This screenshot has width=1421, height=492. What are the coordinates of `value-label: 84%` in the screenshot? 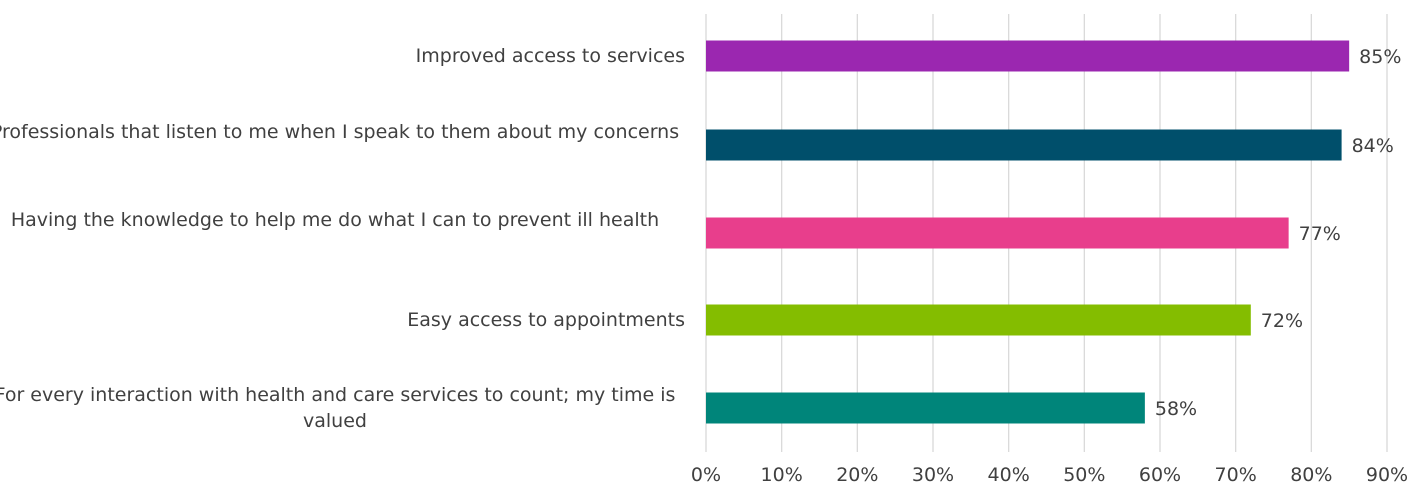 It's located at (1373, 146).